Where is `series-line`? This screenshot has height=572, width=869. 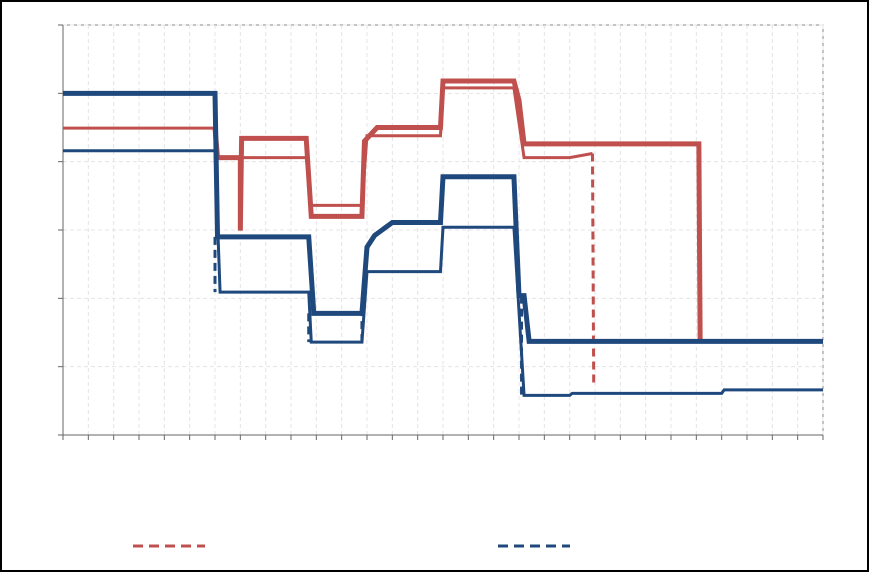
series-line is located at coordinates (368, 316).